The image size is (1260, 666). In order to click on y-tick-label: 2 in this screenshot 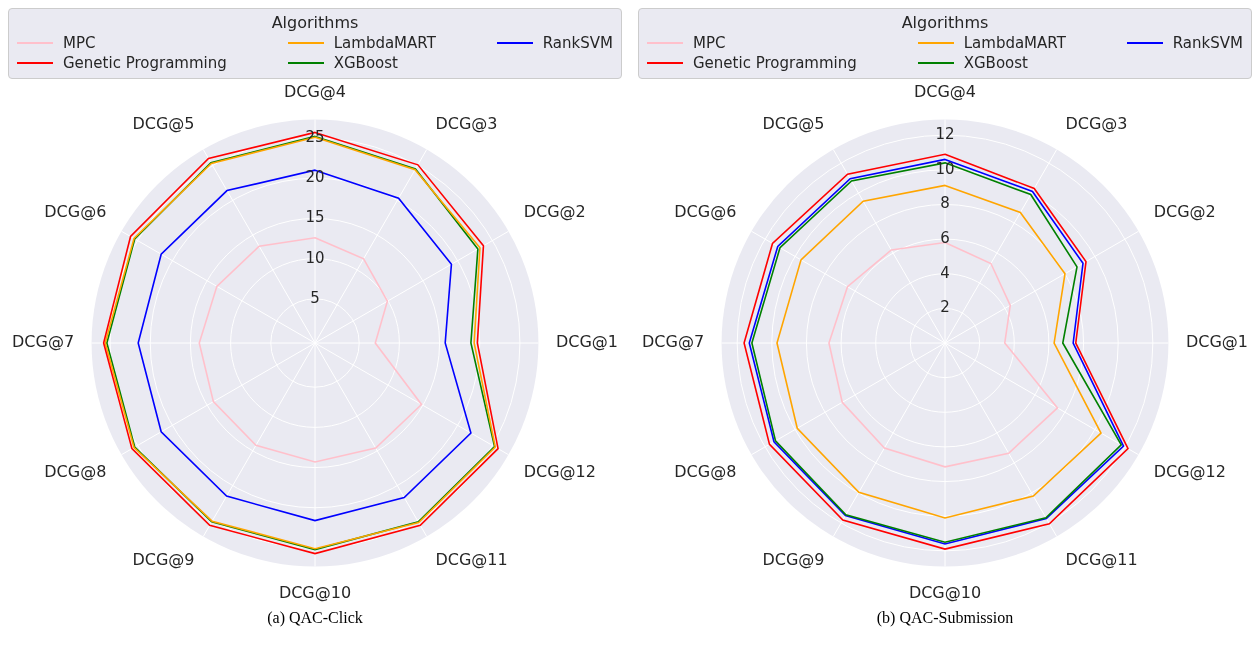, I will do `click(945, 307)`.